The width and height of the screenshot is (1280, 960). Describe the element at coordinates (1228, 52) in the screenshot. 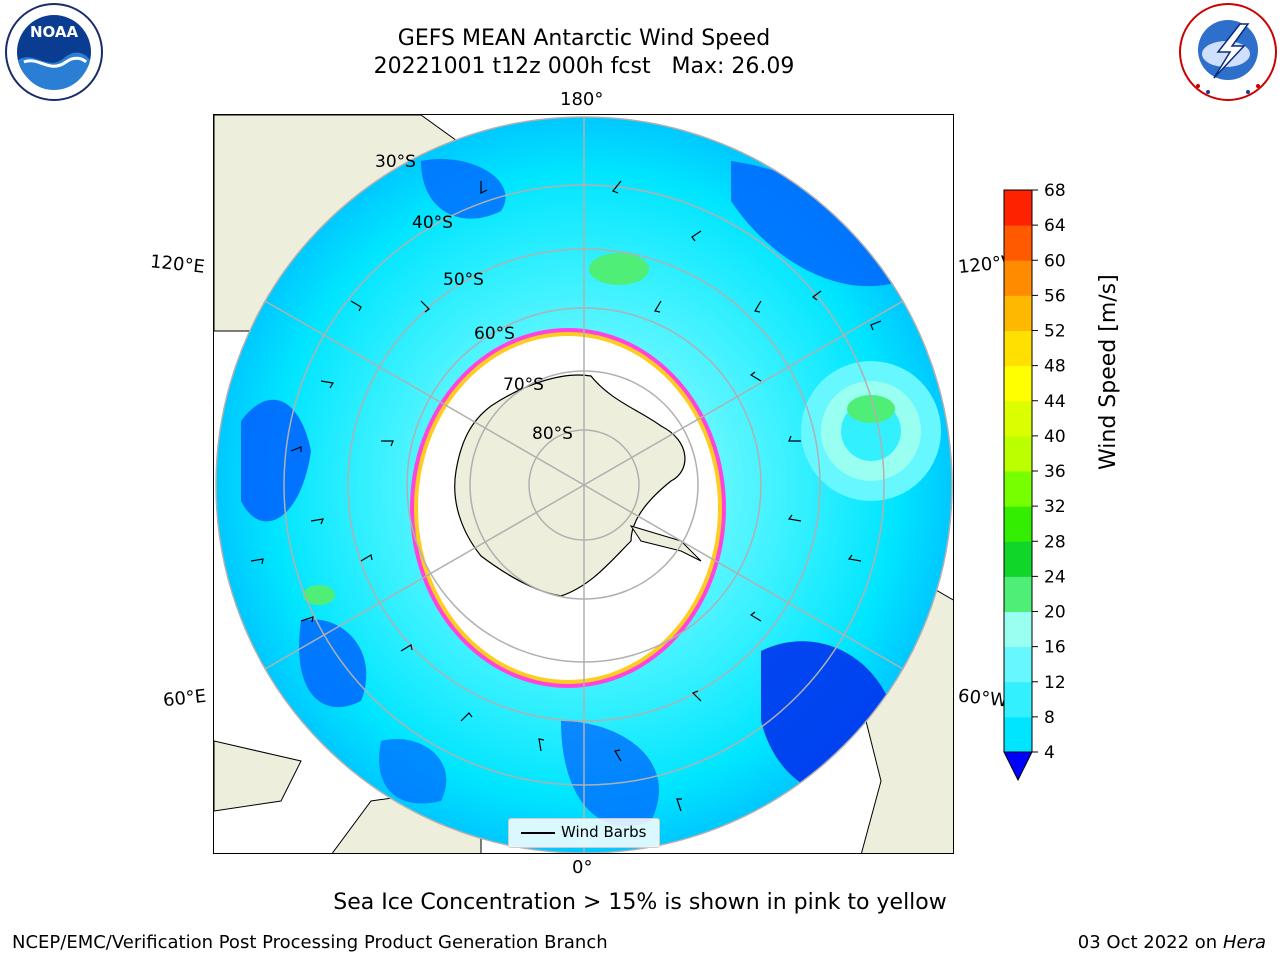

I see `nws-logo` at that location.